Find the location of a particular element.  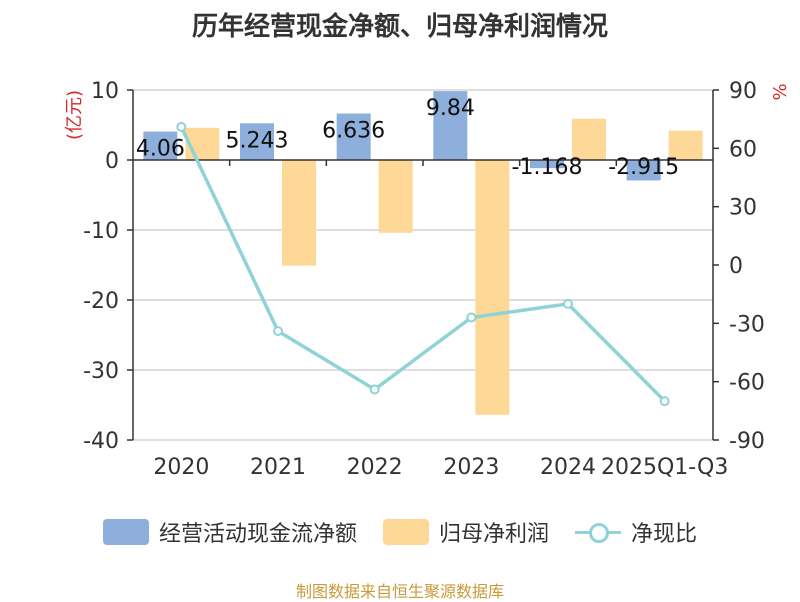

left-tick-label: 10 is located at coordinates (105, 91).